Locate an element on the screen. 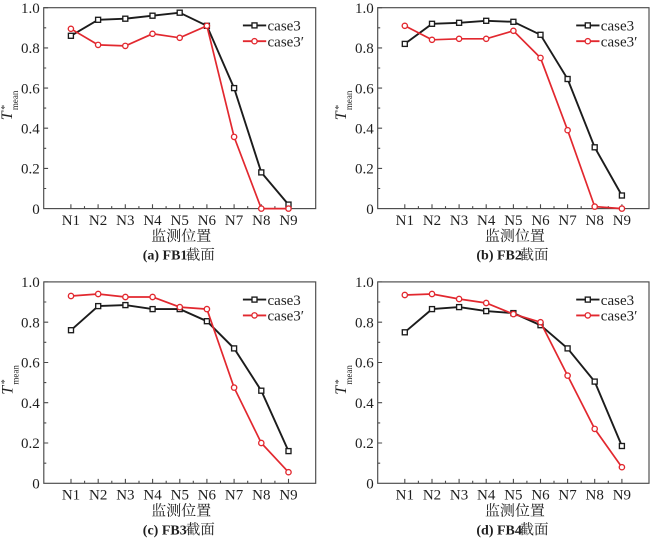  svg-text: (d) FB4 is located at coordinates (499, 530).